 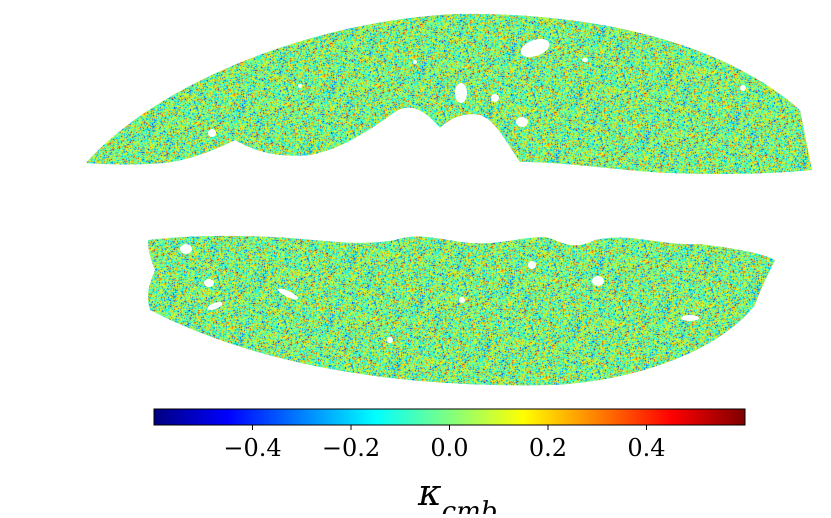 I want to click on colorbar-tick-label: −0.2, so click(x=351, y=448).